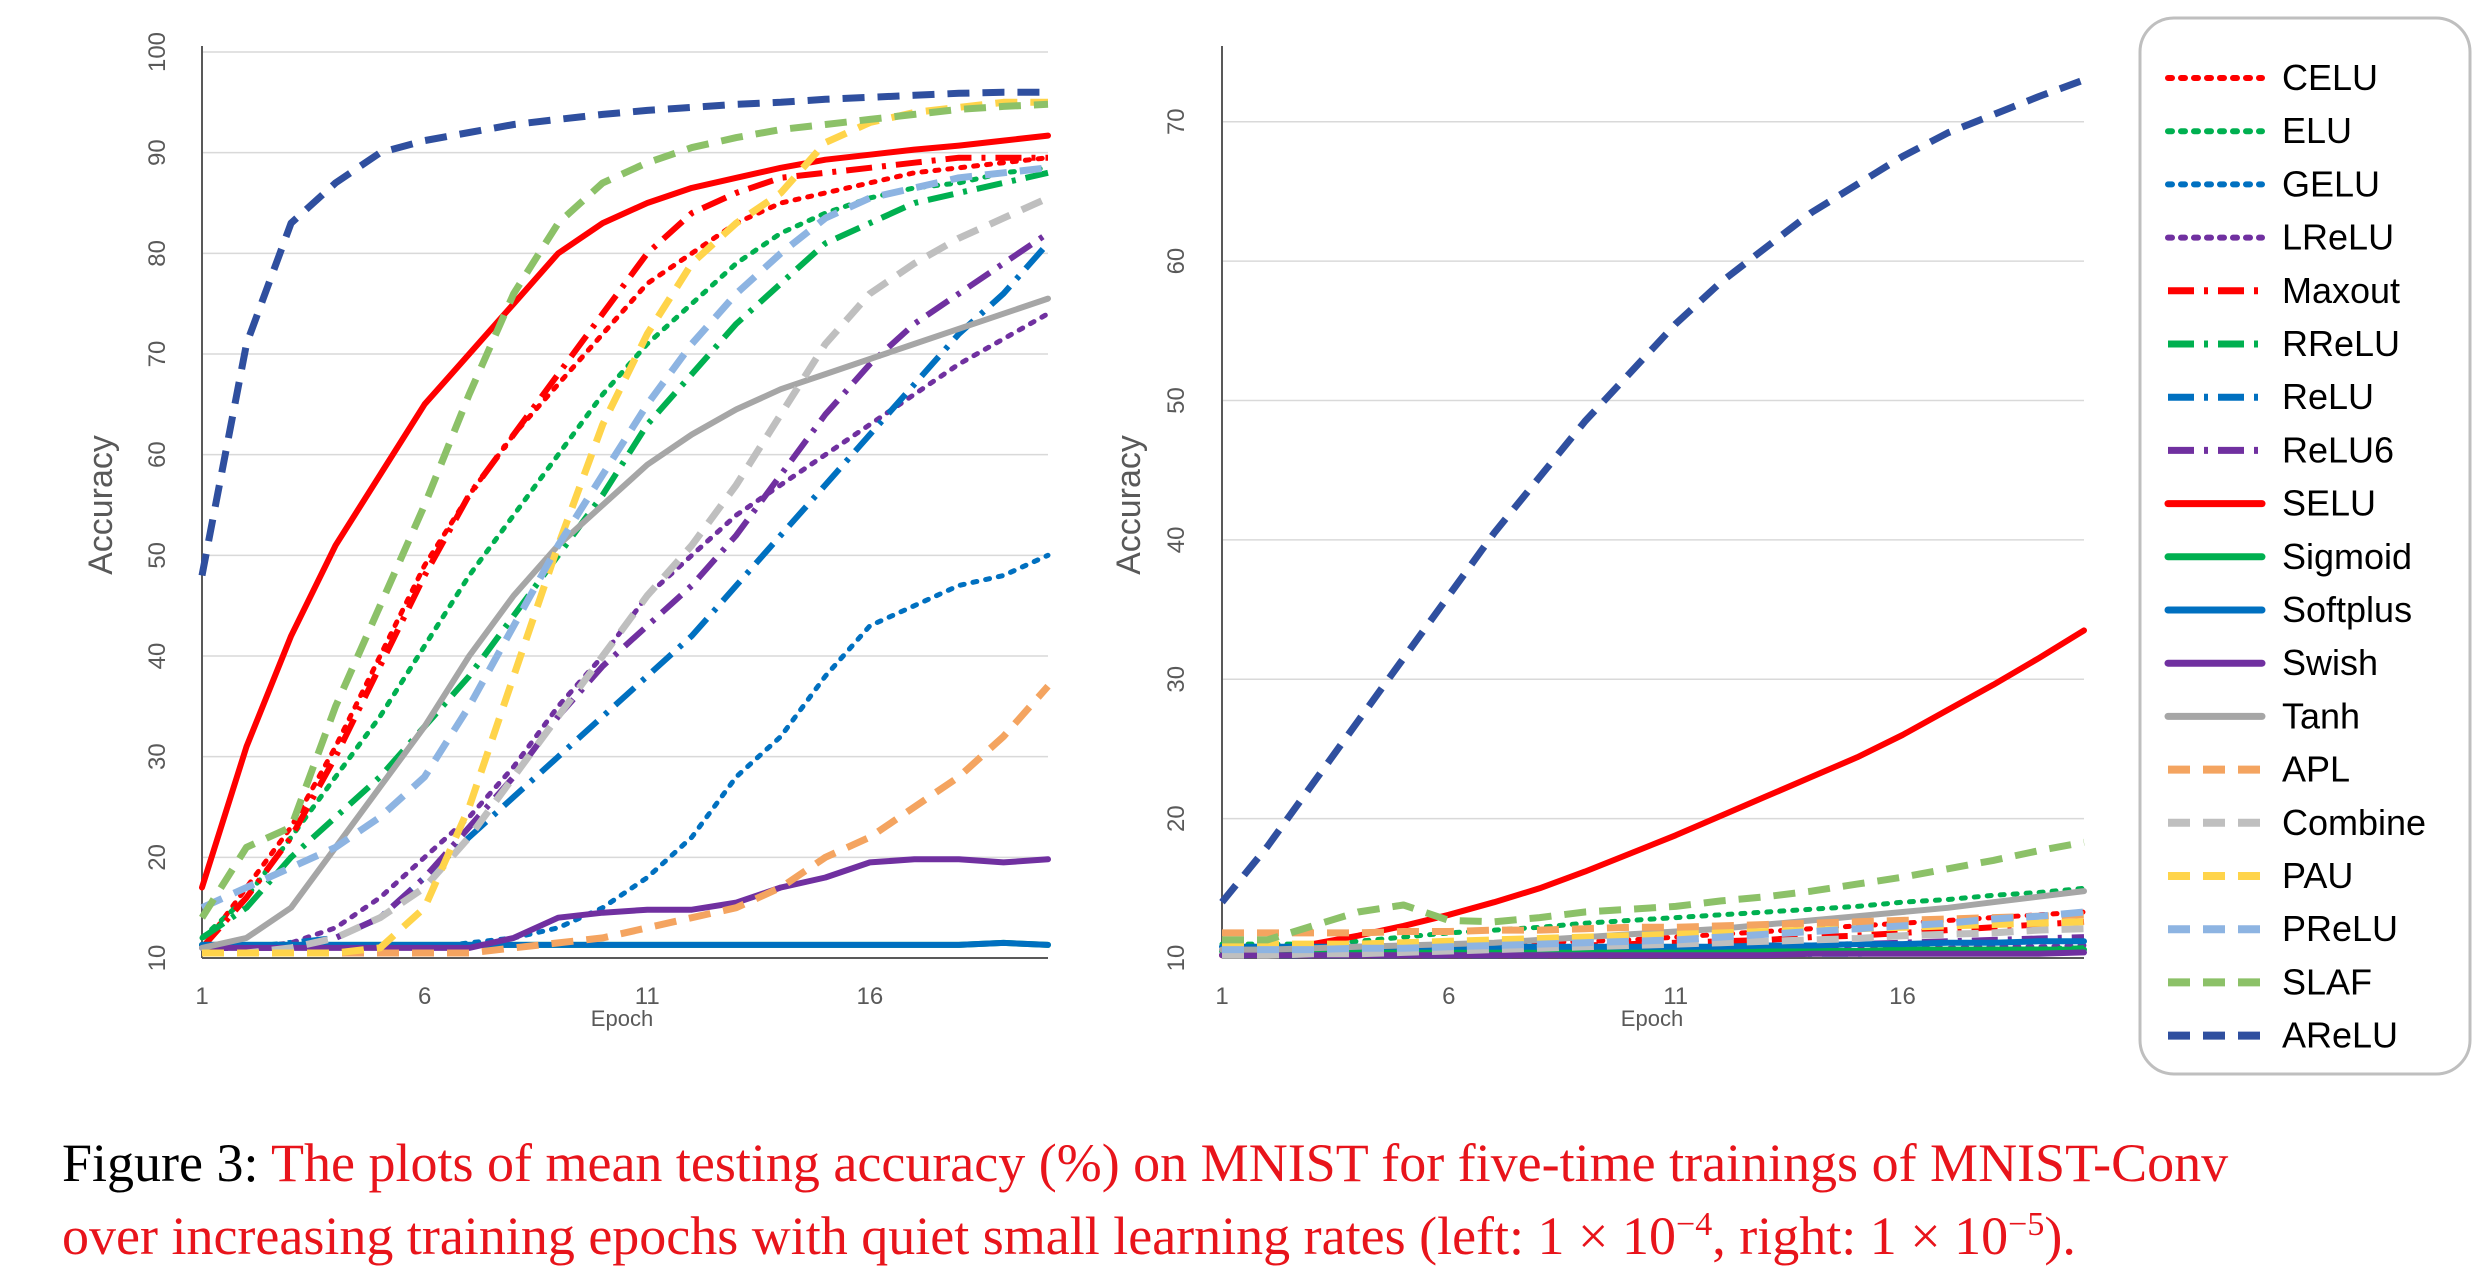 The height and width of the screenshot is (1280, 2488). Describe the element at coordinates (157, 857) in the screenshot. I see `y-tick-label-left-20: 20` at that location.